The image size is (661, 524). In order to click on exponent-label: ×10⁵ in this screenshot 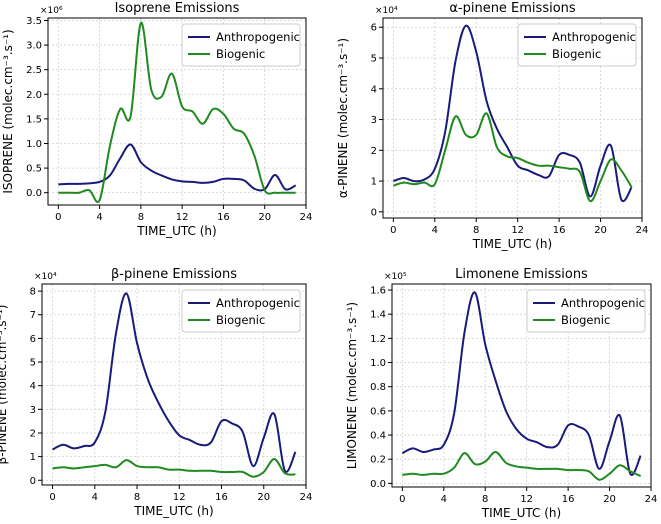, I will do `click(395, 277)`.